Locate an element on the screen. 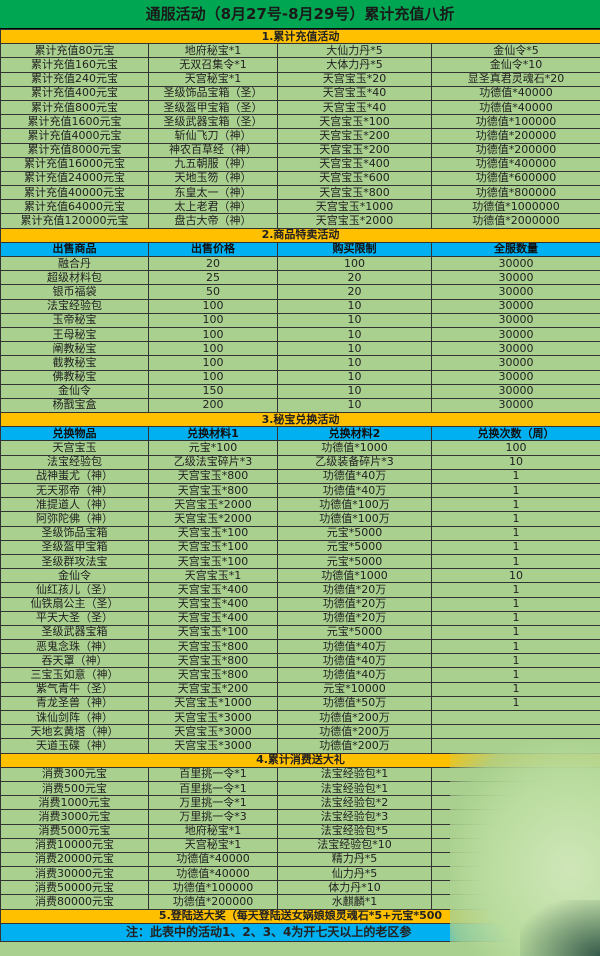 Image resolution: width=600 pixels, height=956 pixels. table-row: 战神蚩尤（神） 天宫宝玉*800 功德值*40万 1 is located at coordinates (300, 476).